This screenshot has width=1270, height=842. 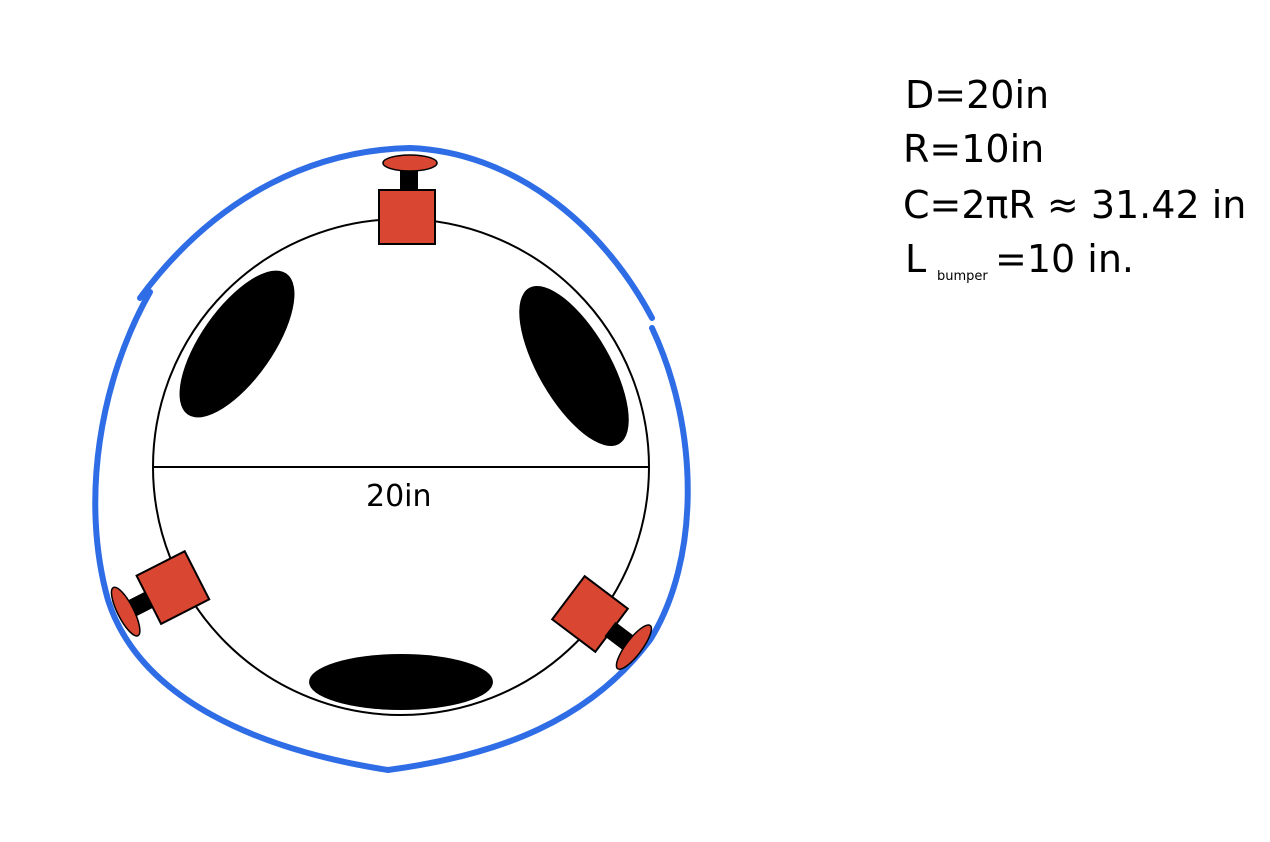 I want to click on hole-upper-left, so click(x=237, y=344).